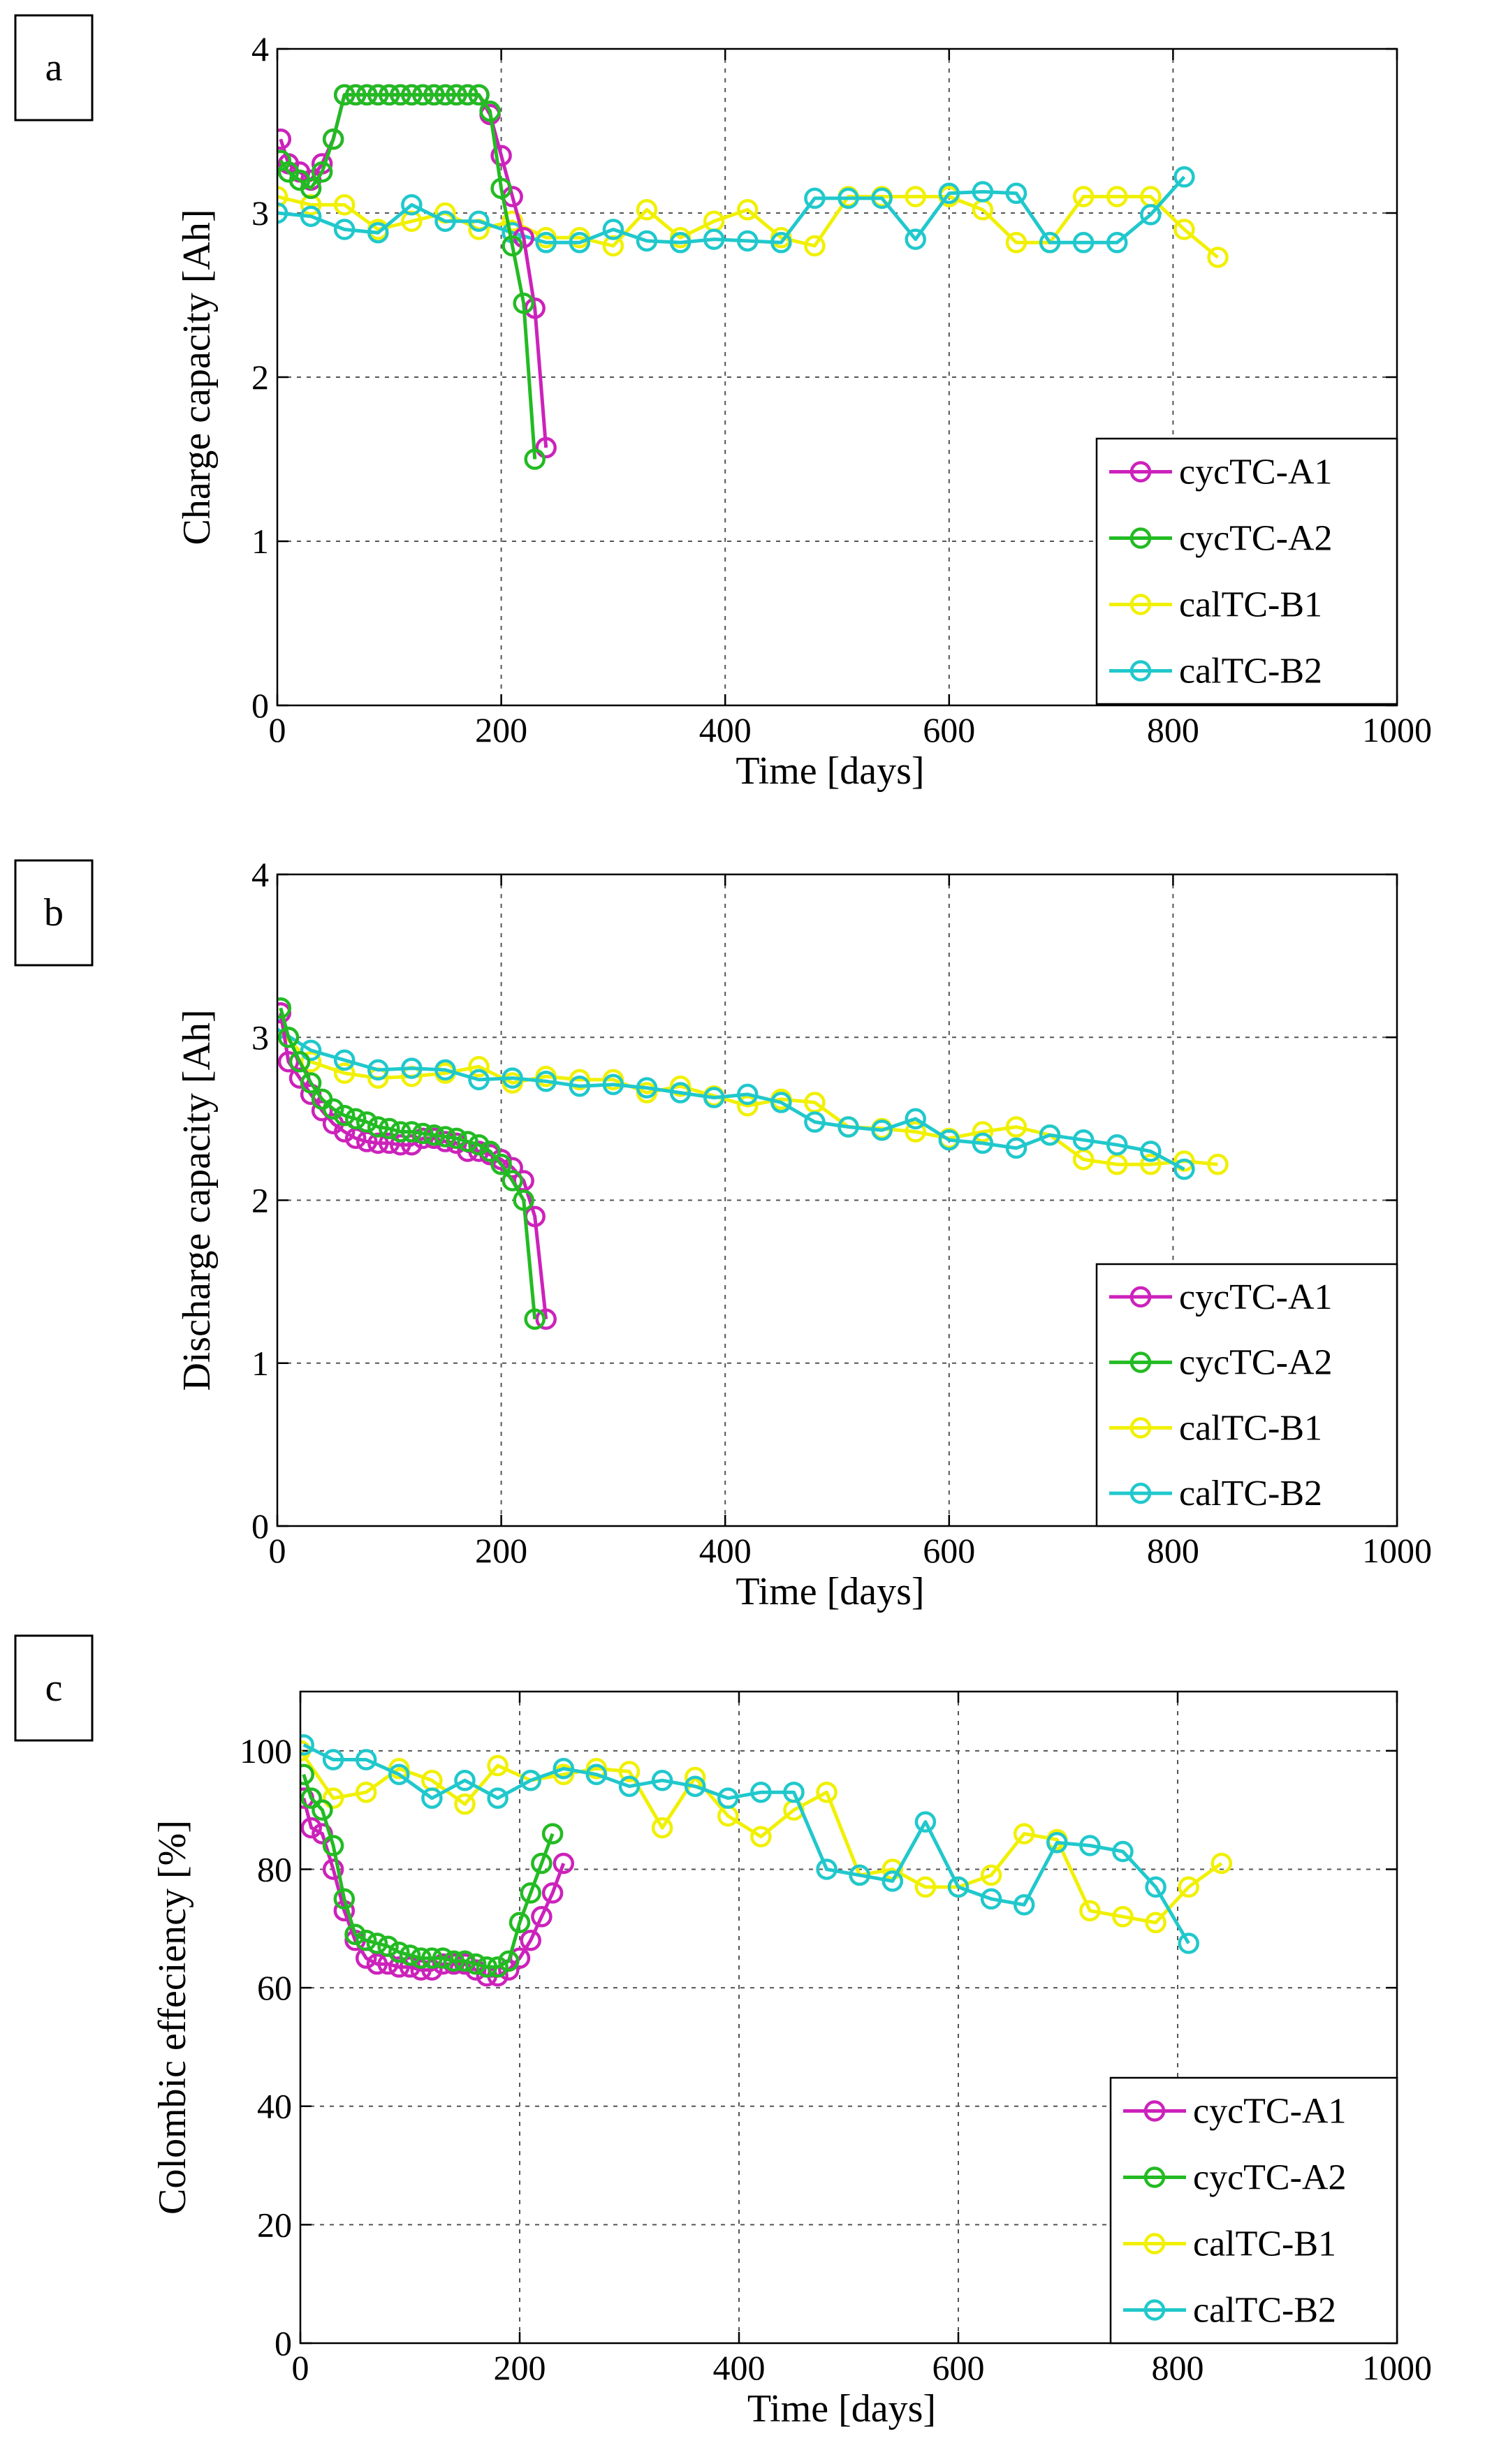 This screenshot has width=1485, height=2464. I want to click on series-line-cycTC-A1, so click(413, 1166).